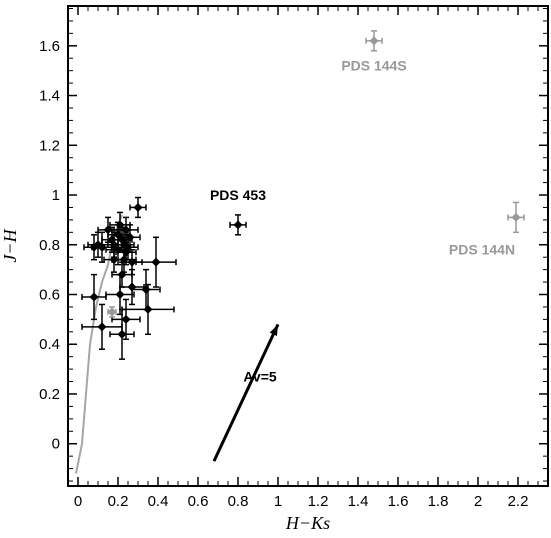  Describe the element at coordinates (478, 501) in the screenshot. I see `x-tick-label: 2` at that location.